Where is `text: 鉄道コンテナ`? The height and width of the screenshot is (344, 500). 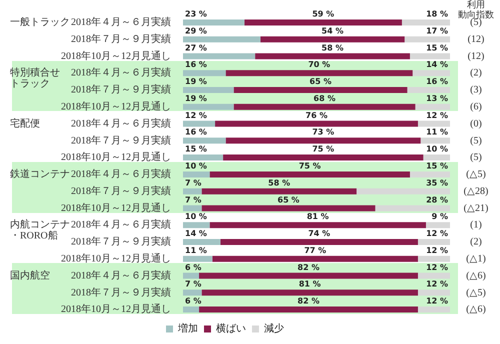
text: 鉄道コンテナ is located at coordinates (40, 174).